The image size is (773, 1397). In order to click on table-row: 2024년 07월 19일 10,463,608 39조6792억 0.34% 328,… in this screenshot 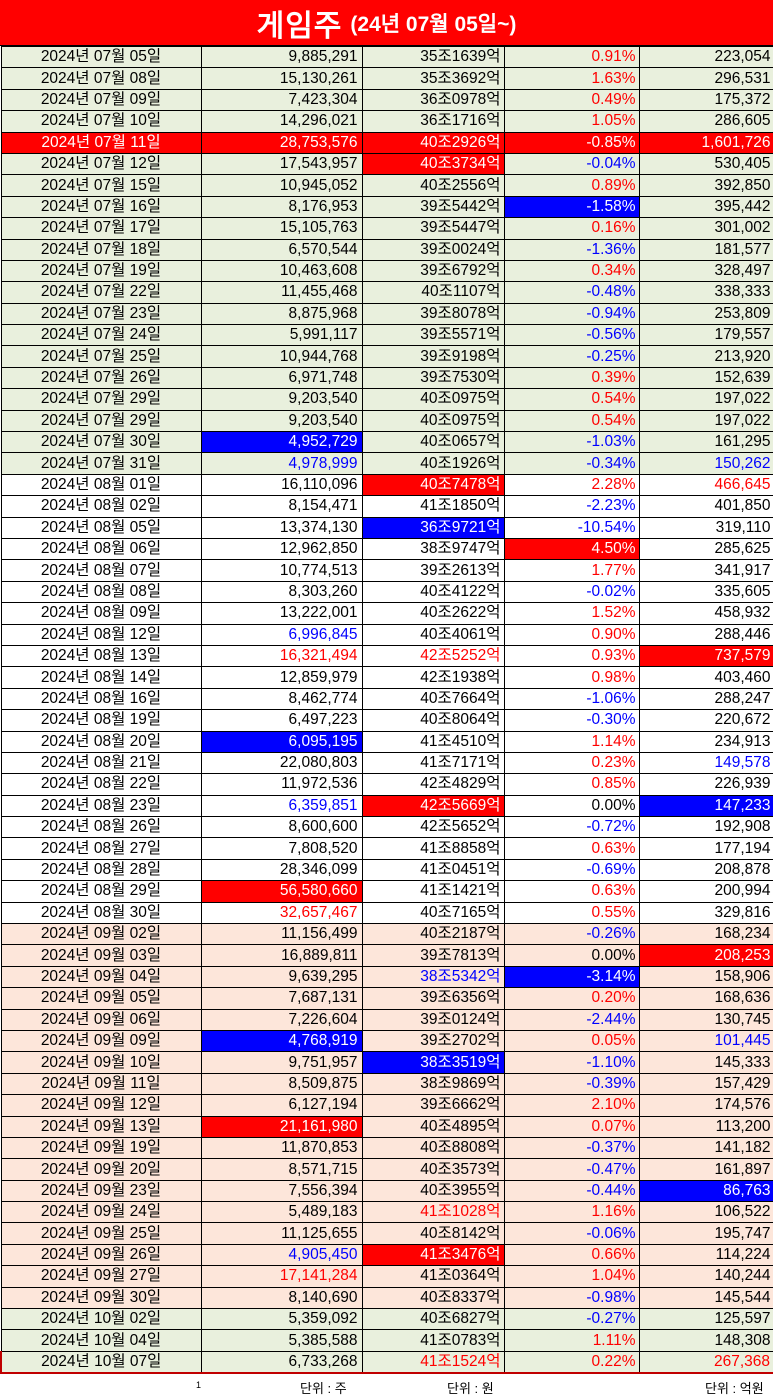, I will do `click(386, 271)`.